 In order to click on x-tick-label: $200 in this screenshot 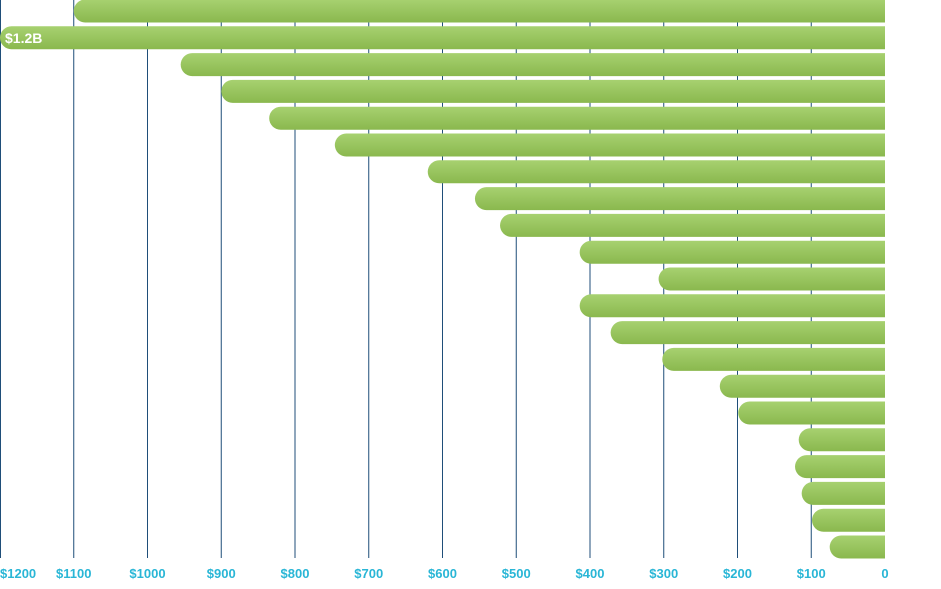, I will do `click(737, 573)`.